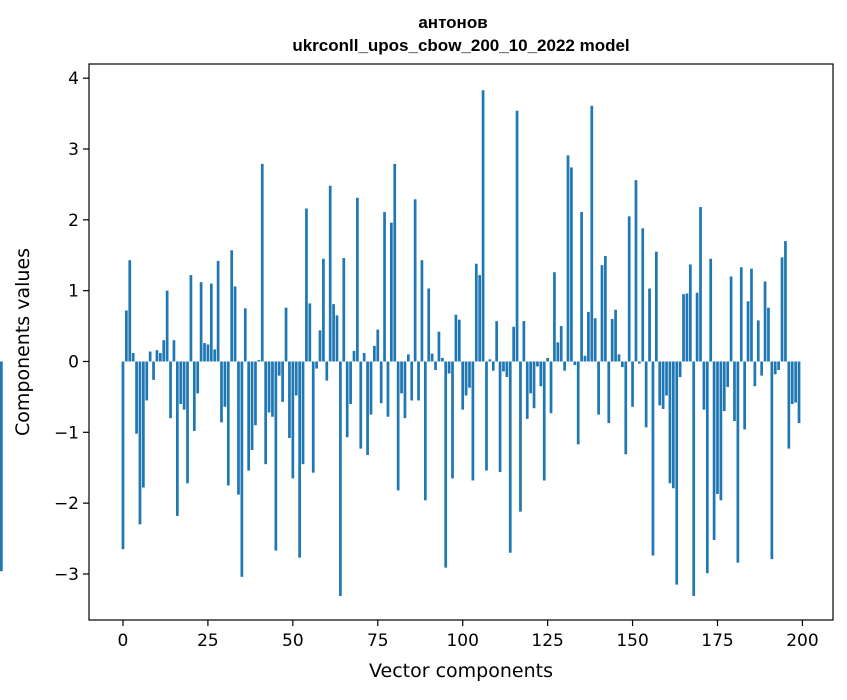 This screenshot has height=700, width=847. Describe the element at coordinates (66, 433) in the screenshot. I see `y-tick-label: −1` at that location.